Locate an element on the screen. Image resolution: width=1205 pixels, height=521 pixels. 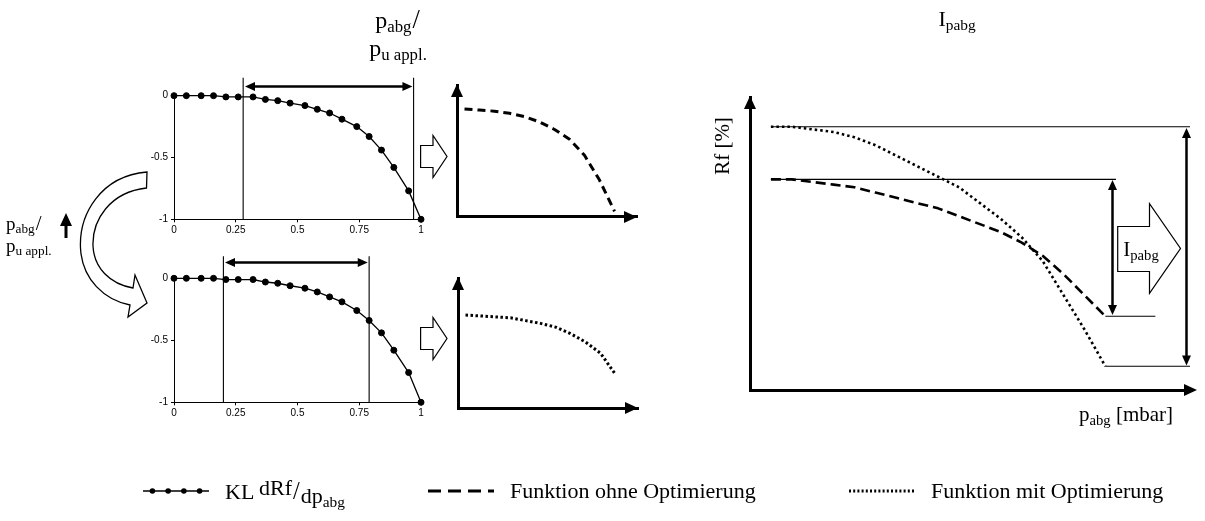
legend-label: Funktion ohne Optimierung is located at coordinates (633, 491).